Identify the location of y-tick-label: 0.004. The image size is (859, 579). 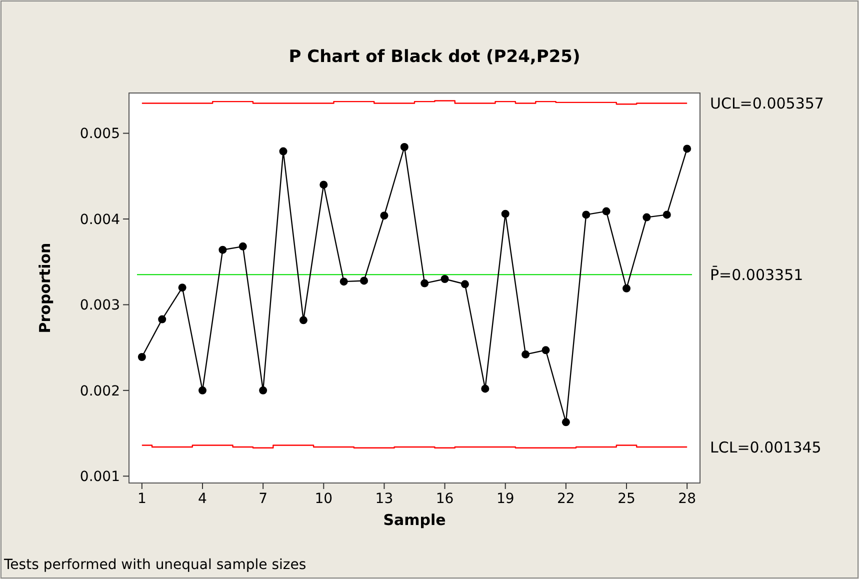
(100, 220).